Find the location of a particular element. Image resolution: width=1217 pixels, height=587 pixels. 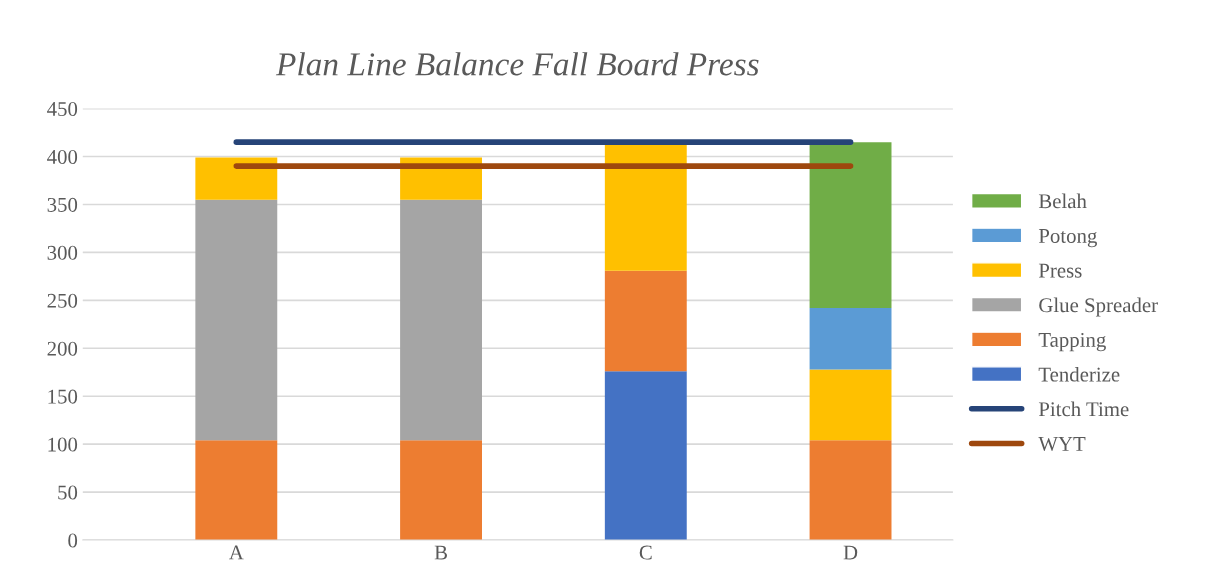

y-tick-label: 400 is located at coordinates (62, 156).